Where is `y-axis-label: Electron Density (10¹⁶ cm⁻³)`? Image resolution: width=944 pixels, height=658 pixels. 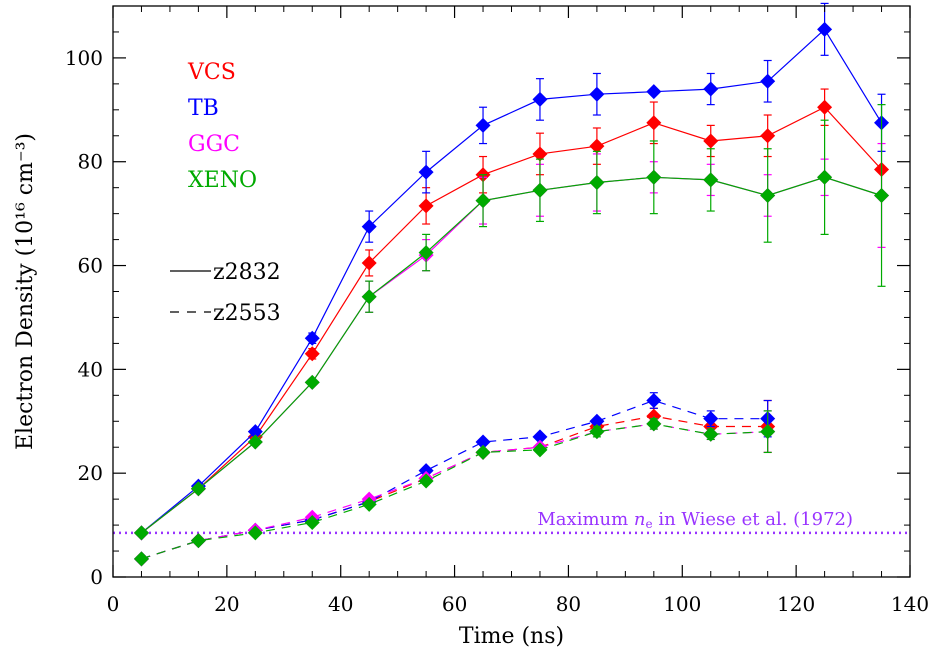 y-axis-label: Electron Density (10¹⁶ cm⁻³) is located at coordinates (25, 291).